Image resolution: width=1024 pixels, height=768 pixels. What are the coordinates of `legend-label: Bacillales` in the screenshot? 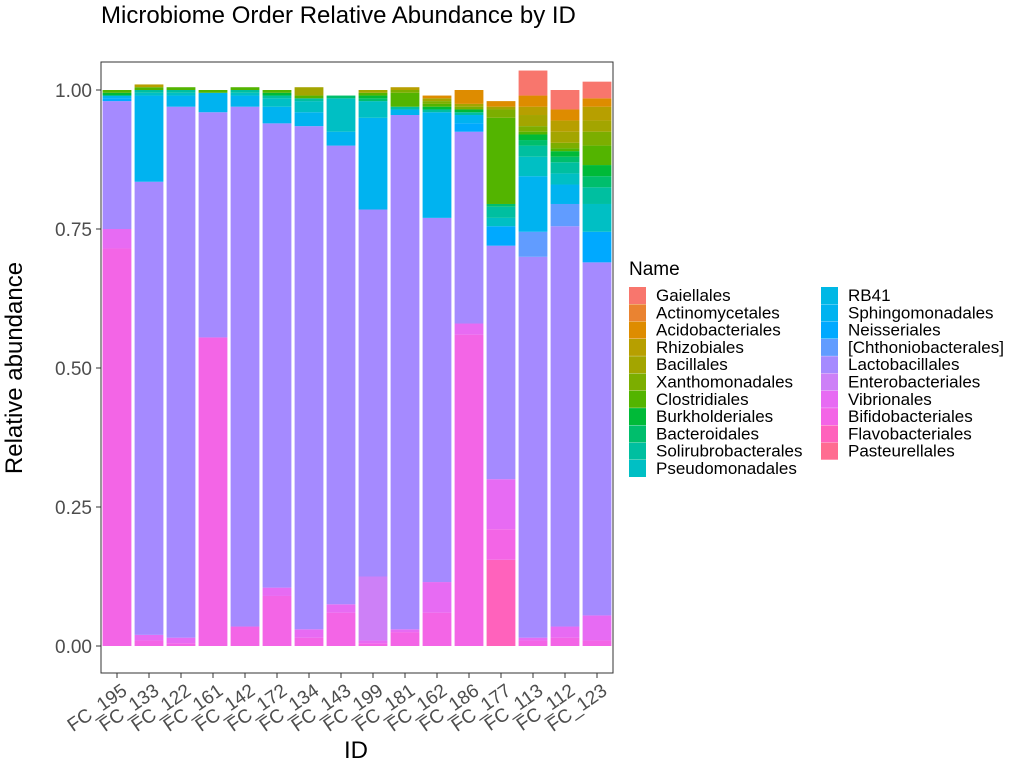 It's located at (692, 364).